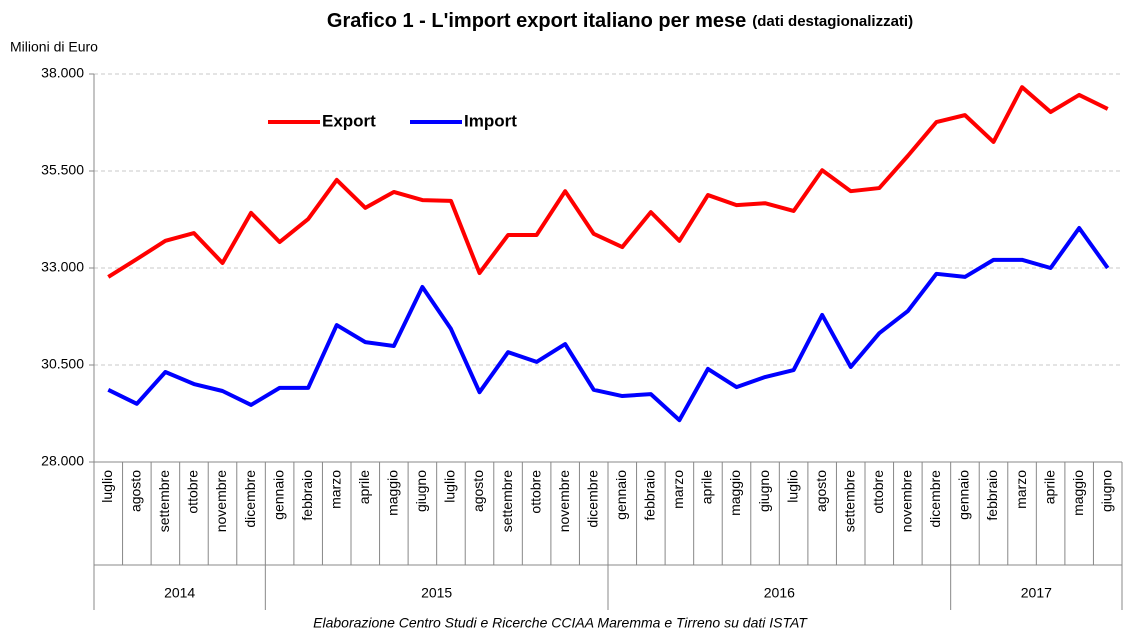 Image resolution: width=1124 pixels, height=635 pixels. I want to click on legend-label: Export, so click(349, 120).